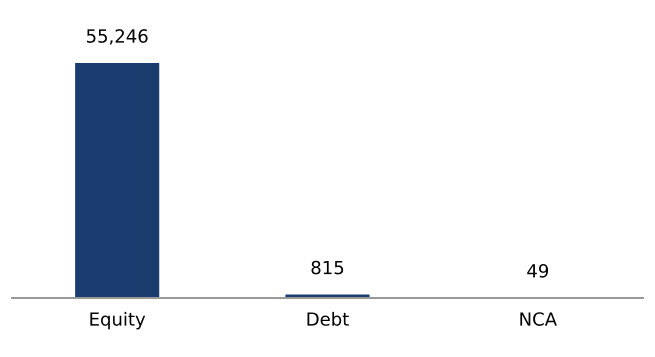  I want to click on x-tick-label: NCA, so click(538, 319).